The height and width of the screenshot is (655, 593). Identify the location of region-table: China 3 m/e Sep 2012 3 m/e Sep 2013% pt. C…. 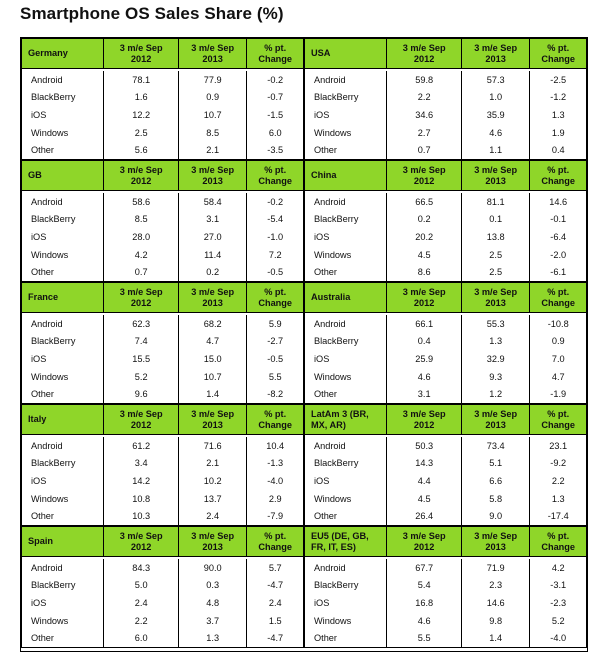
(445, 221).